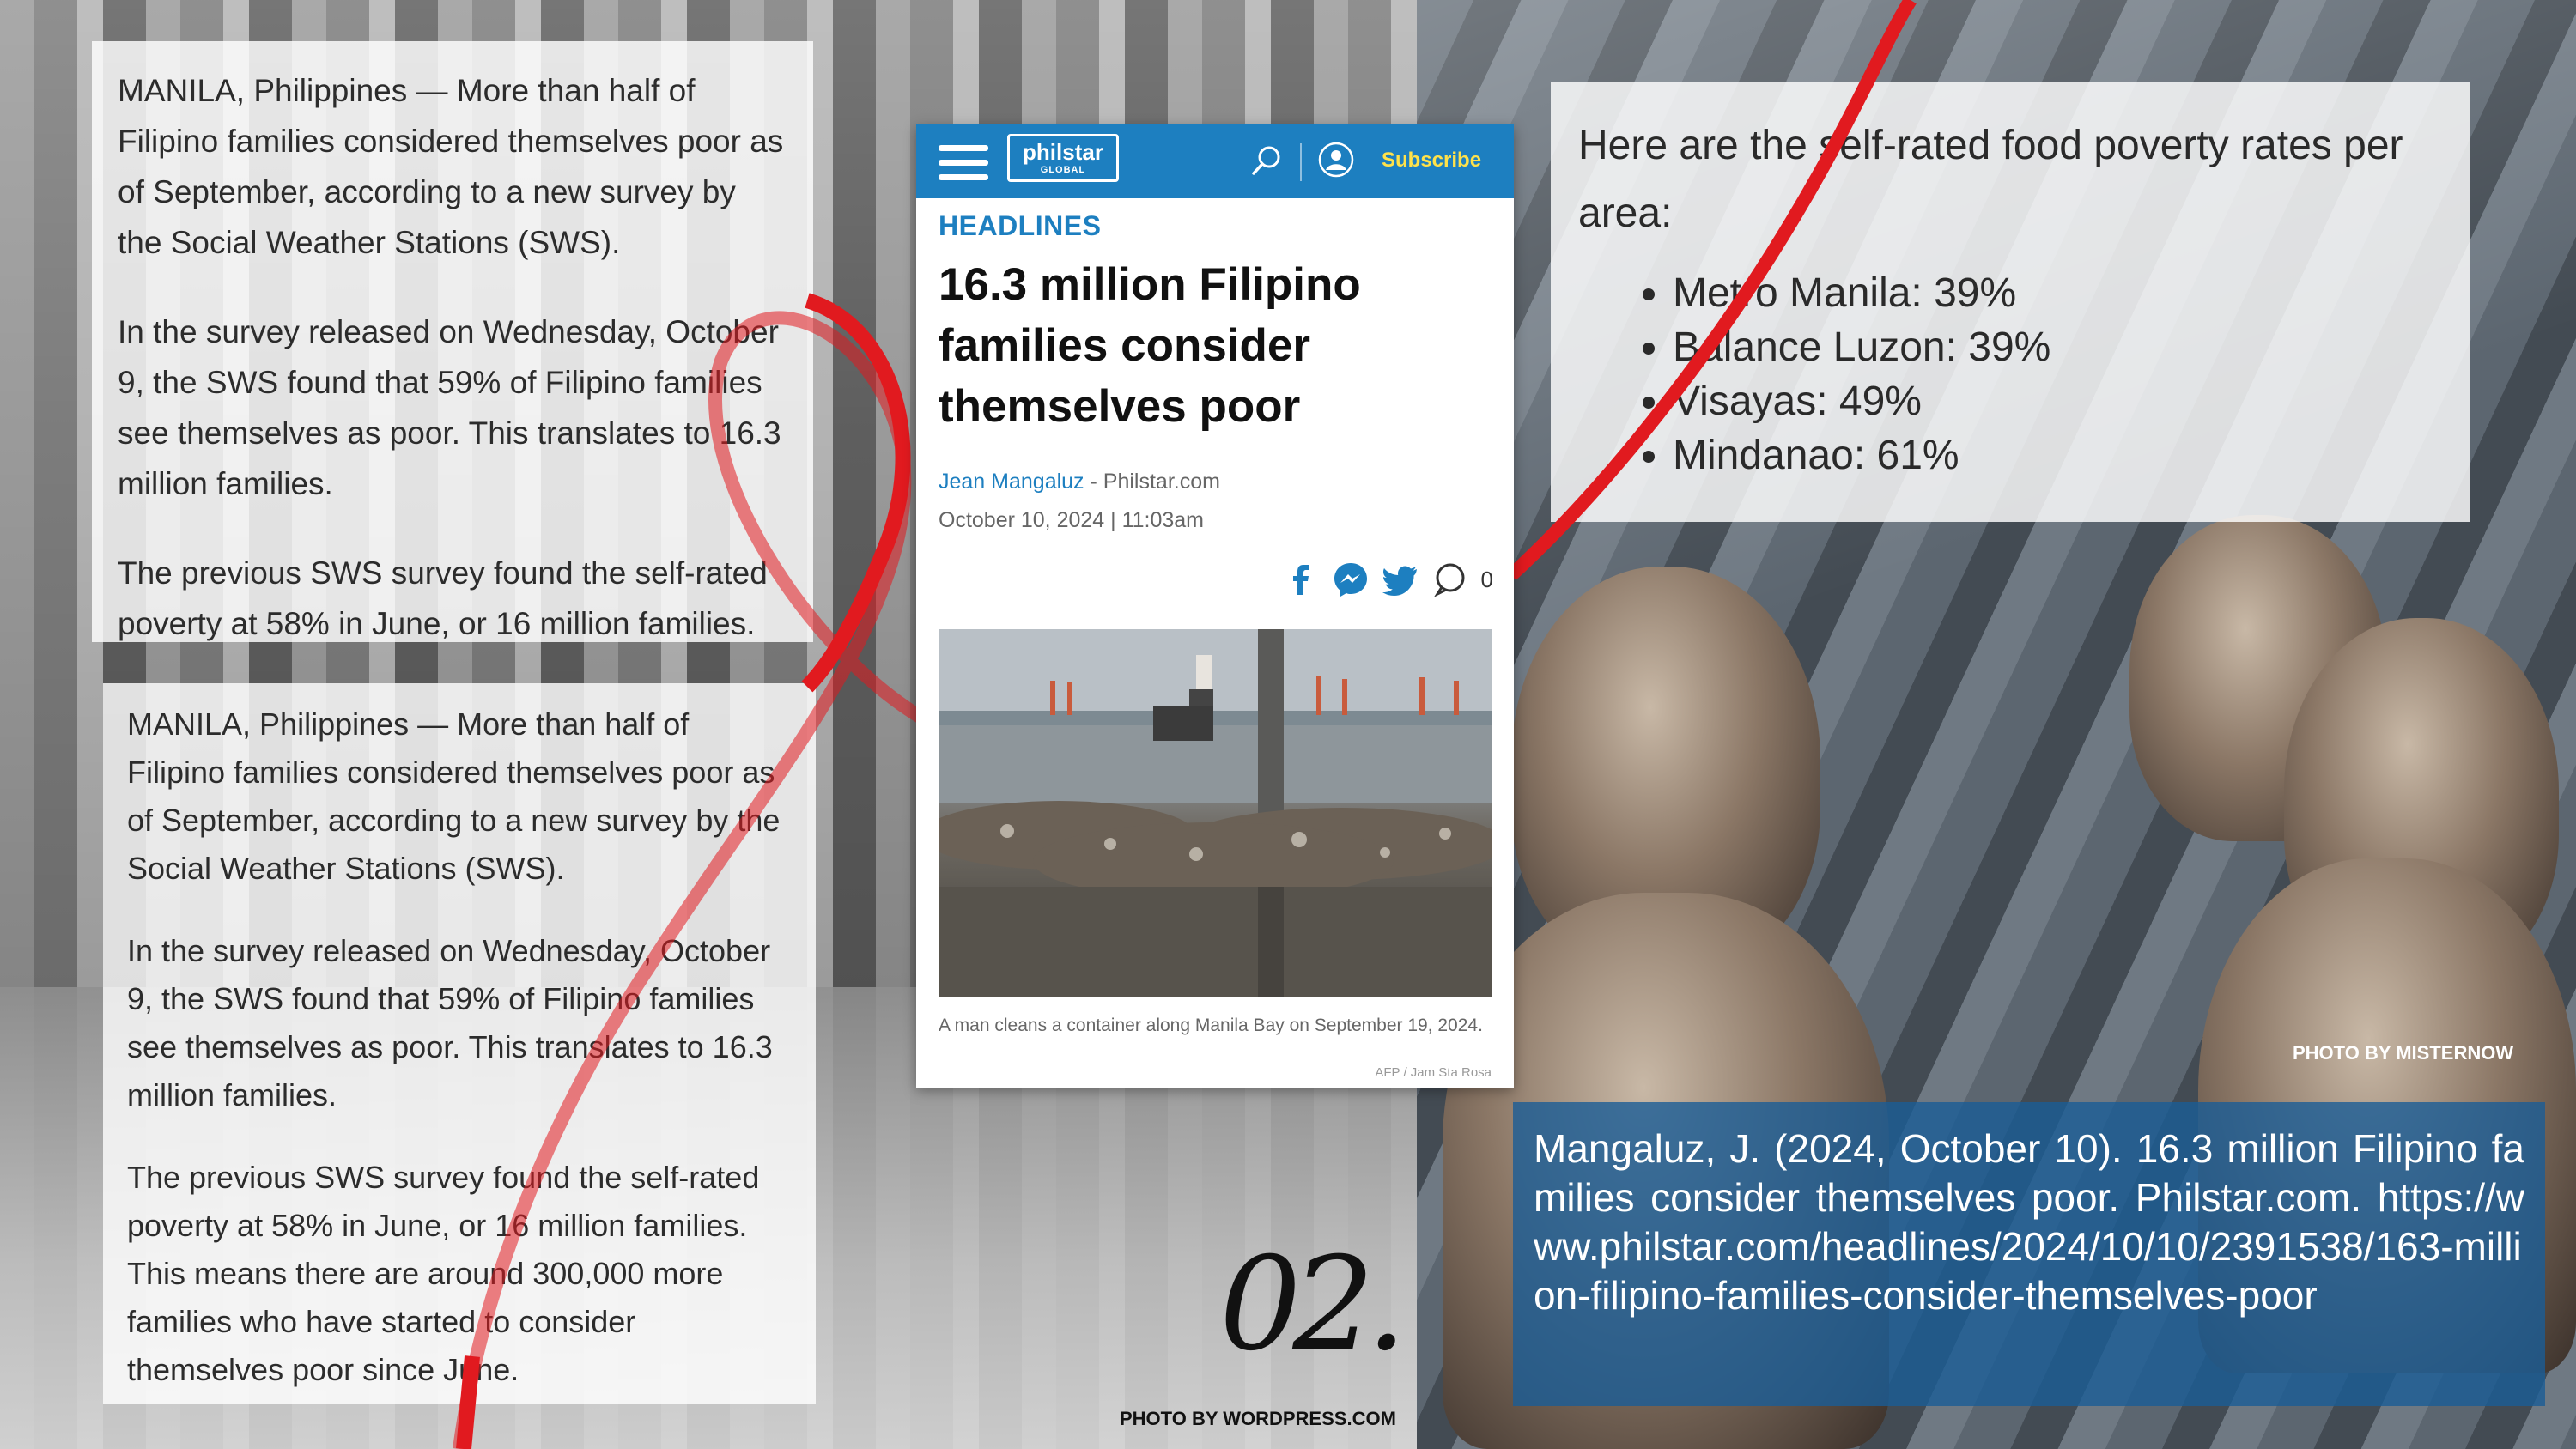  I want to click on slide-number: 02., so click(1313, 1304).